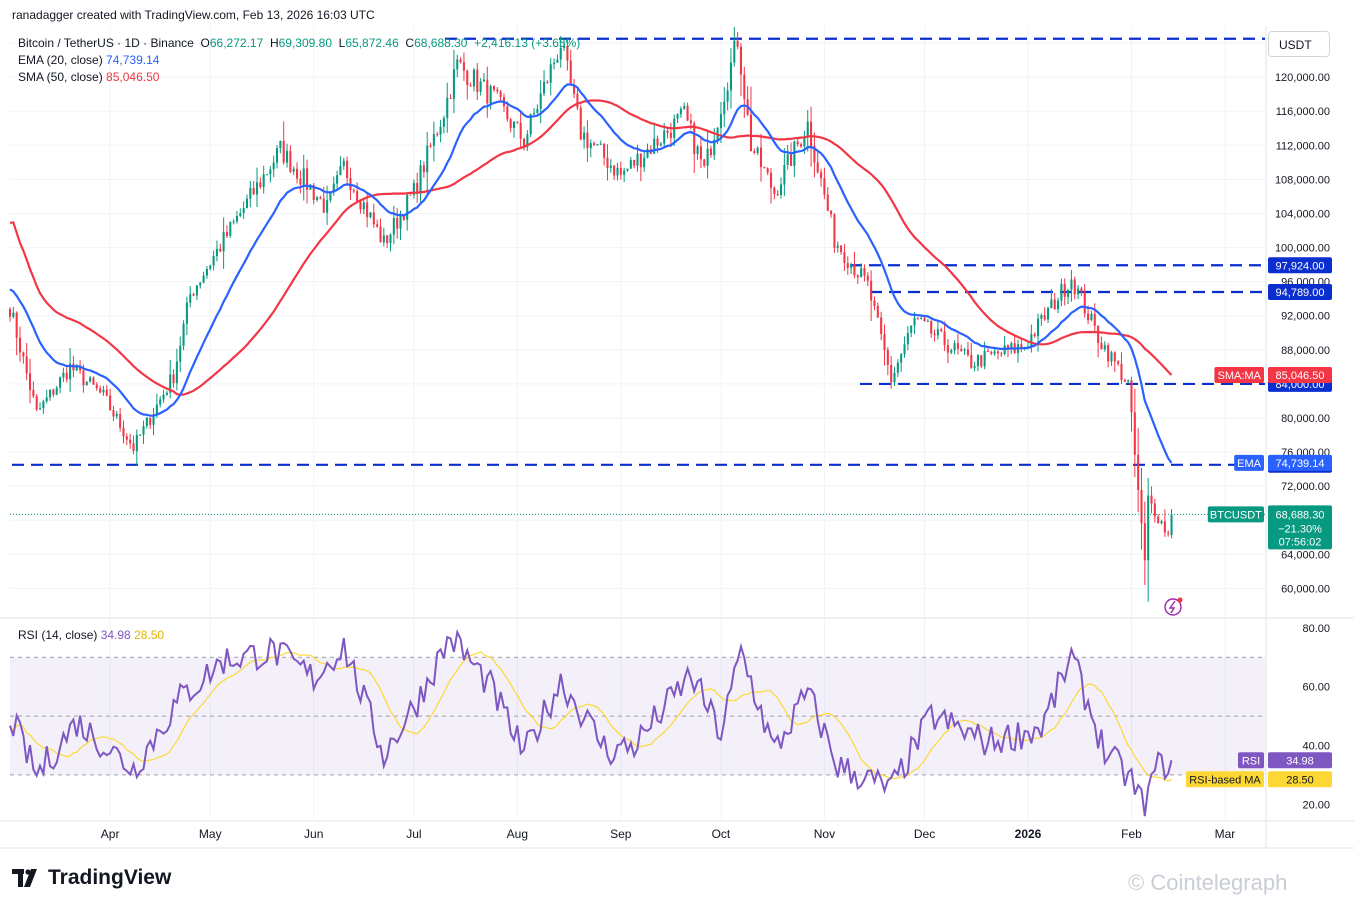 This screenshot has height=908, width=1354. I want to click on lightning-dot, so click(1180, 600).